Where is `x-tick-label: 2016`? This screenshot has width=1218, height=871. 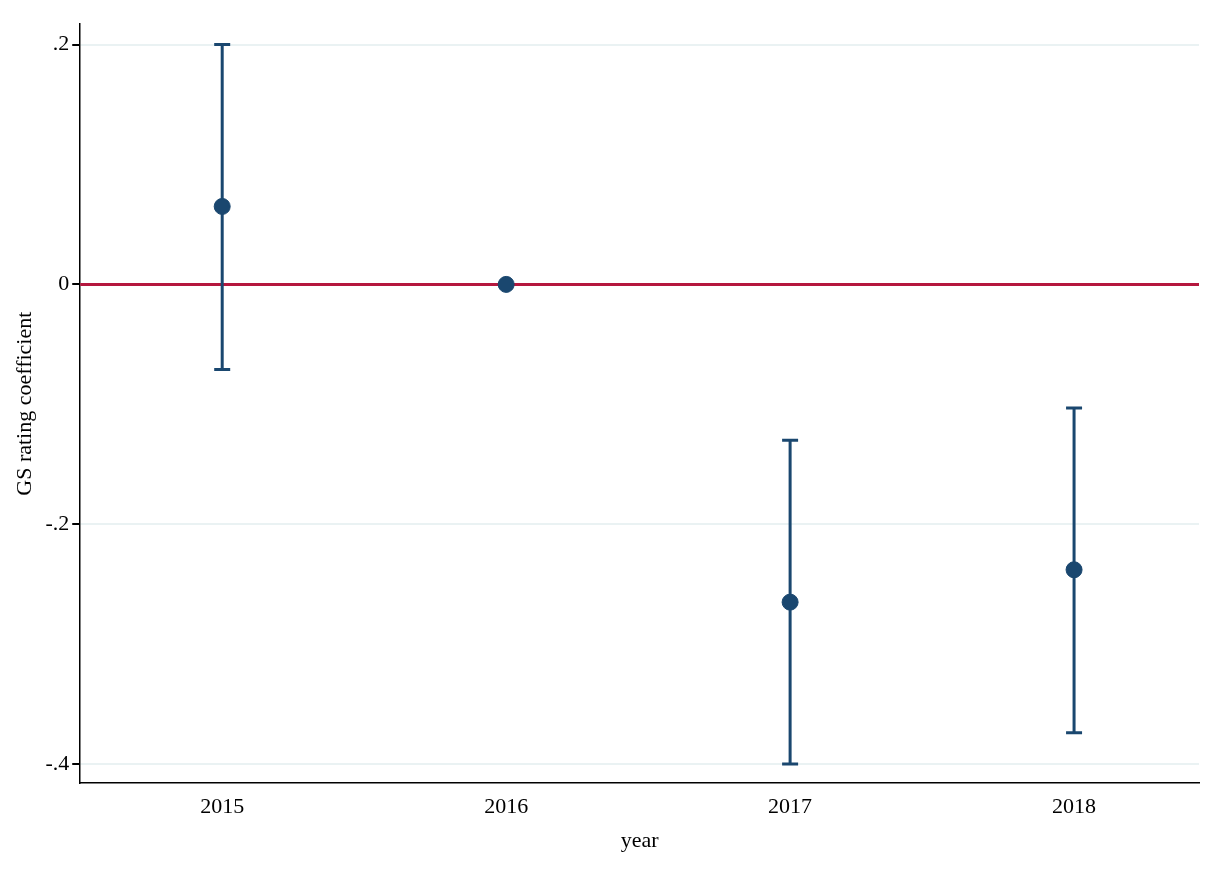
x-tick-label: 2016 is located at coordinates (506, 806).